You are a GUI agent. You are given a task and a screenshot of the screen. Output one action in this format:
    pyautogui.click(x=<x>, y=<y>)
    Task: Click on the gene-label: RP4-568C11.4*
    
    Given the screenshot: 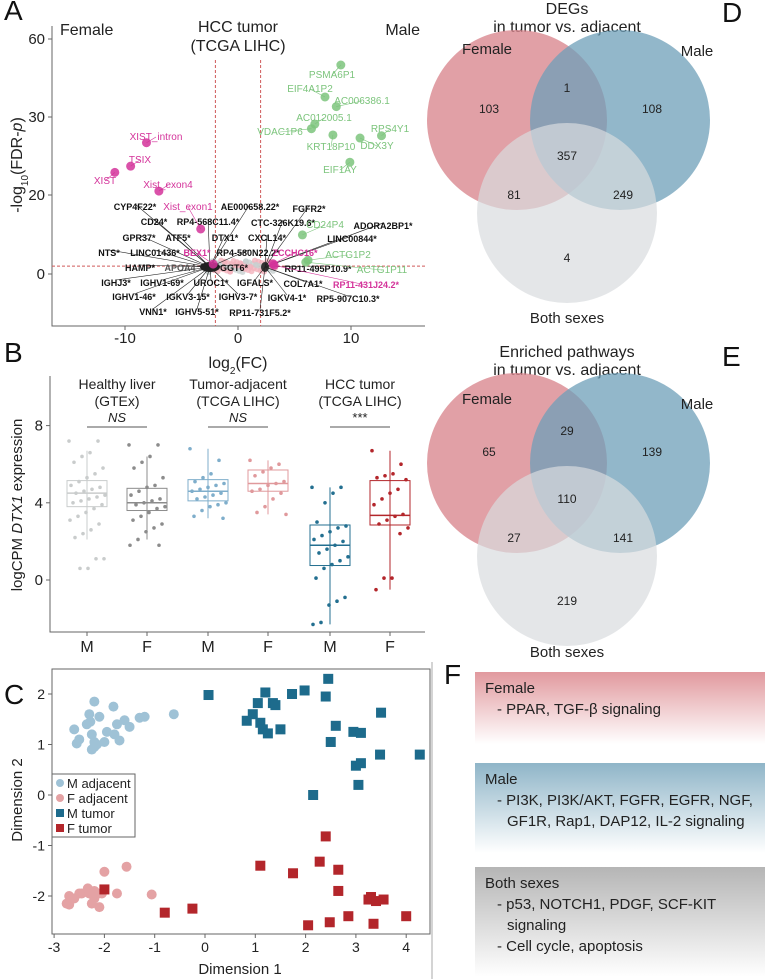 What is the action you would take?
    pyautogui.click(x=208, y=222)
    